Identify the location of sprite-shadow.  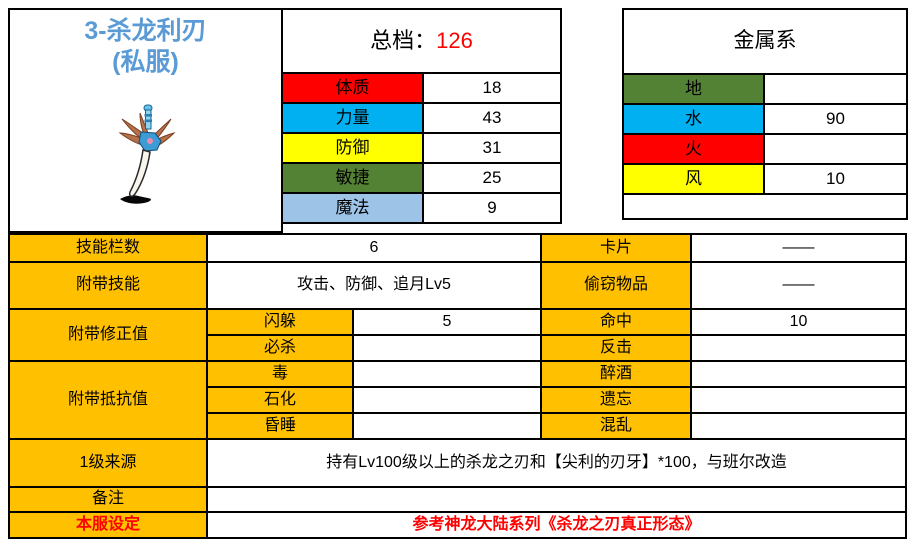
(135, 199).